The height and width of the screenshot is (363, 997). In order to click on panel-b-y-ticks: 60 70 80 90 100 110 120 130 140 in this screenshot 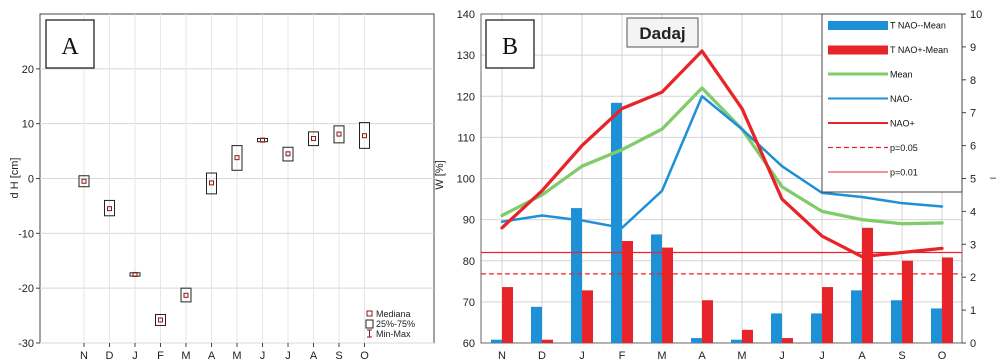, I will do `click(466, 179)`.